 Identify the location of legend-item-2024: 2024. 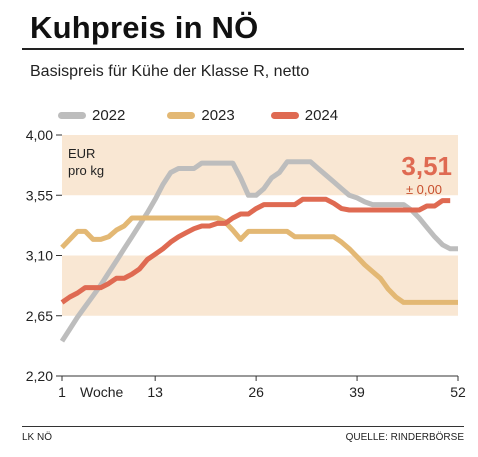
(304, 115).